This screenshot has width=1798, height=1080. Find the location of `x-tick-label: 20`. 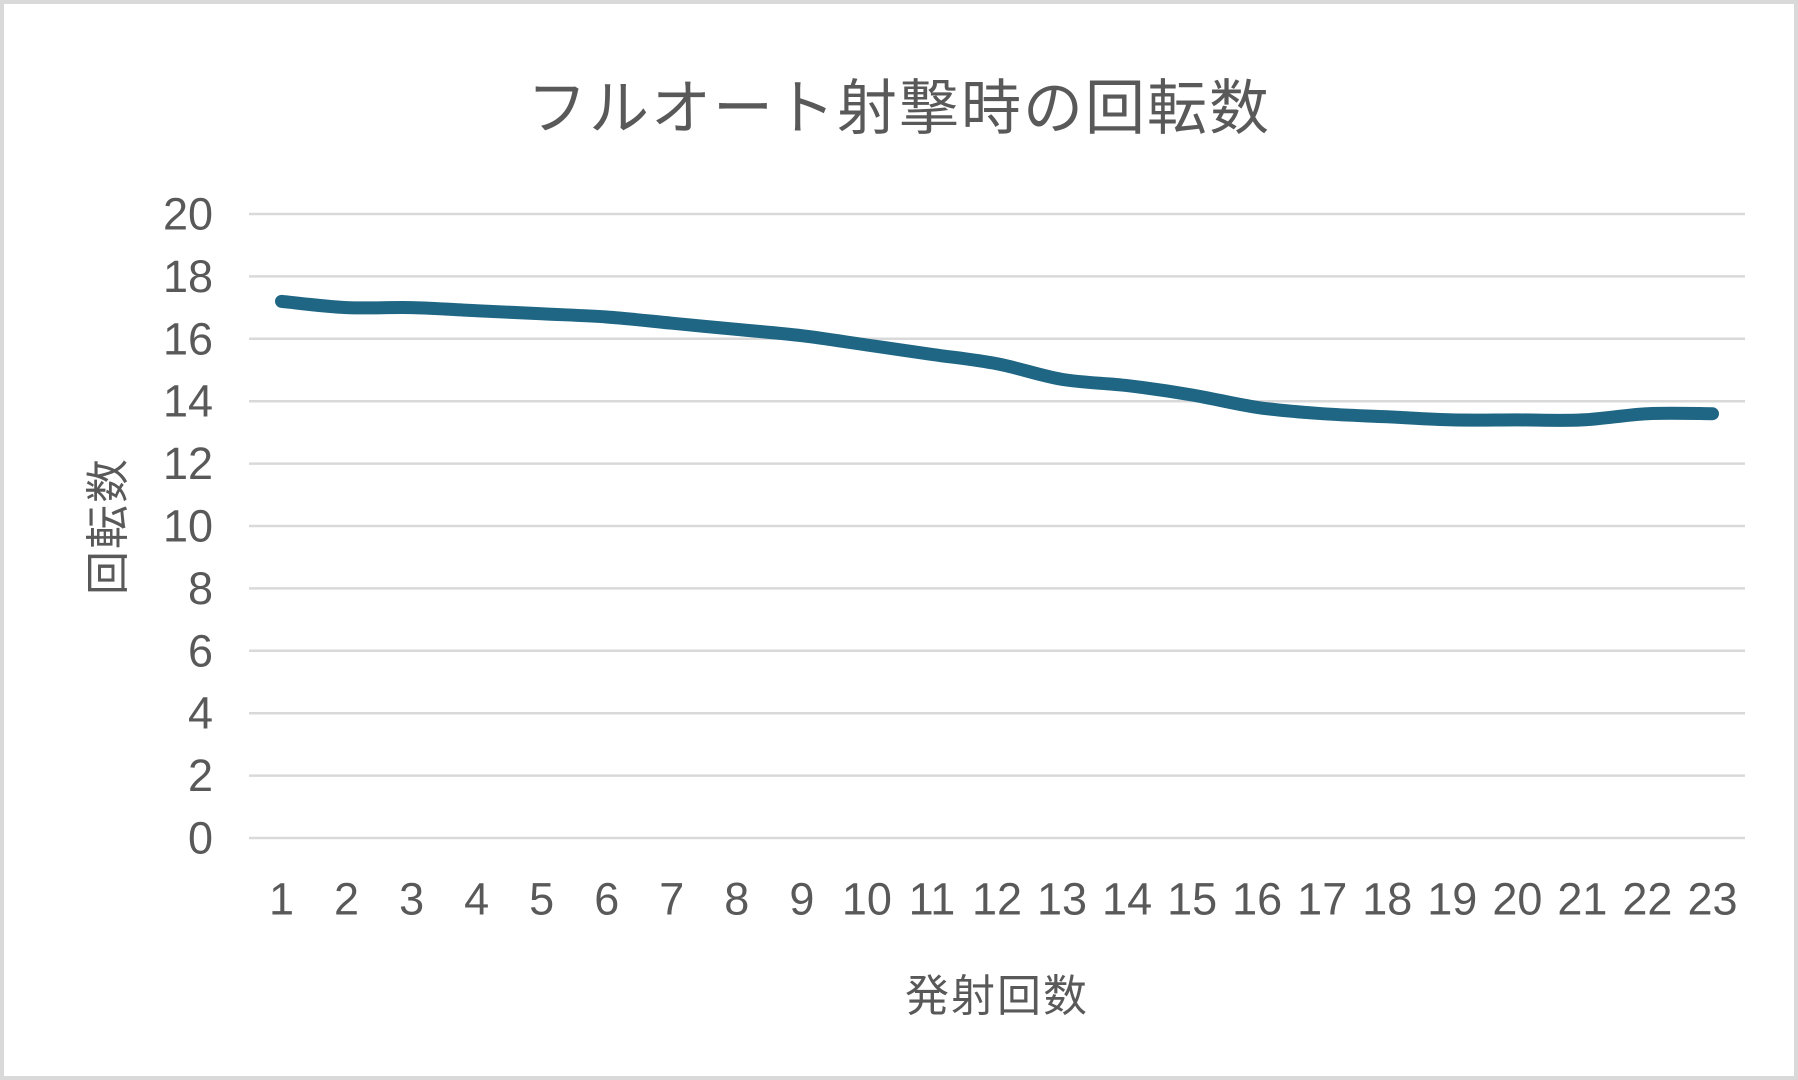

x-tick-label: 20 is located at coordinates (1517, 899).